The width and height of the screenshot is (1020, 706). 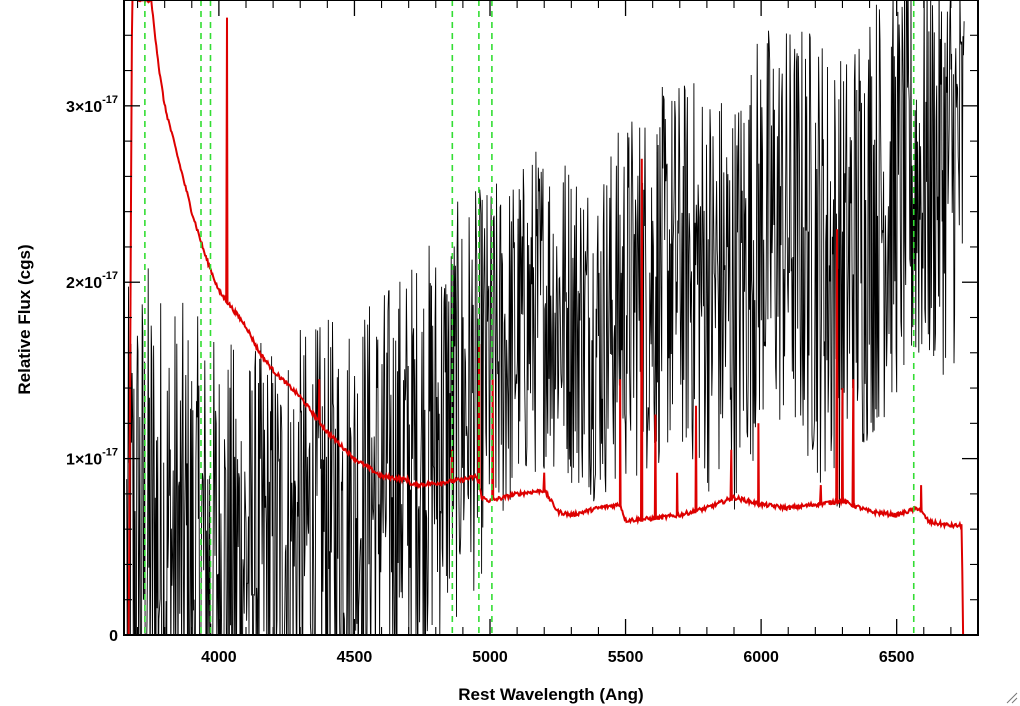 I want to click on x-tick-label: 5000, so click(x=490, y=657).